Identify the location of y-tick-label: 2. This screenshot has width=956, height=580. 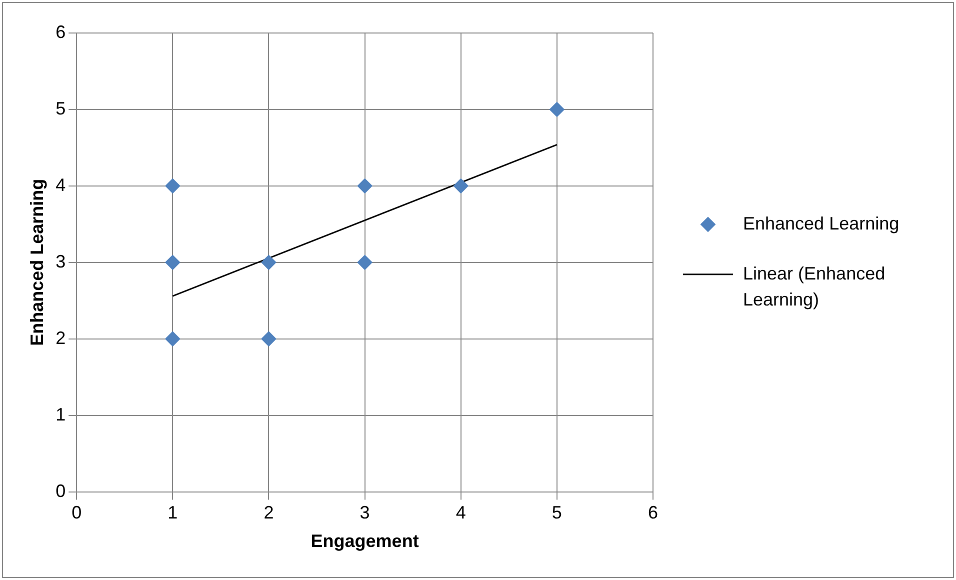
(61, 338).